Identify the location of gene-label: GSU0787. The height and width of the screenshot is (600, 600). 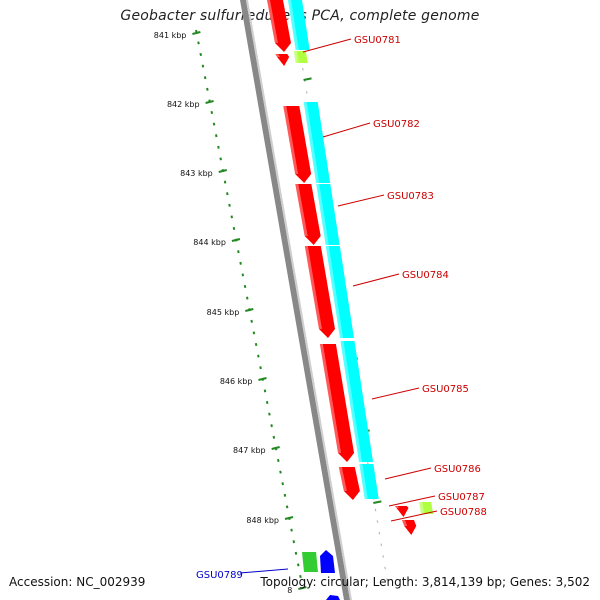
(461, 497).